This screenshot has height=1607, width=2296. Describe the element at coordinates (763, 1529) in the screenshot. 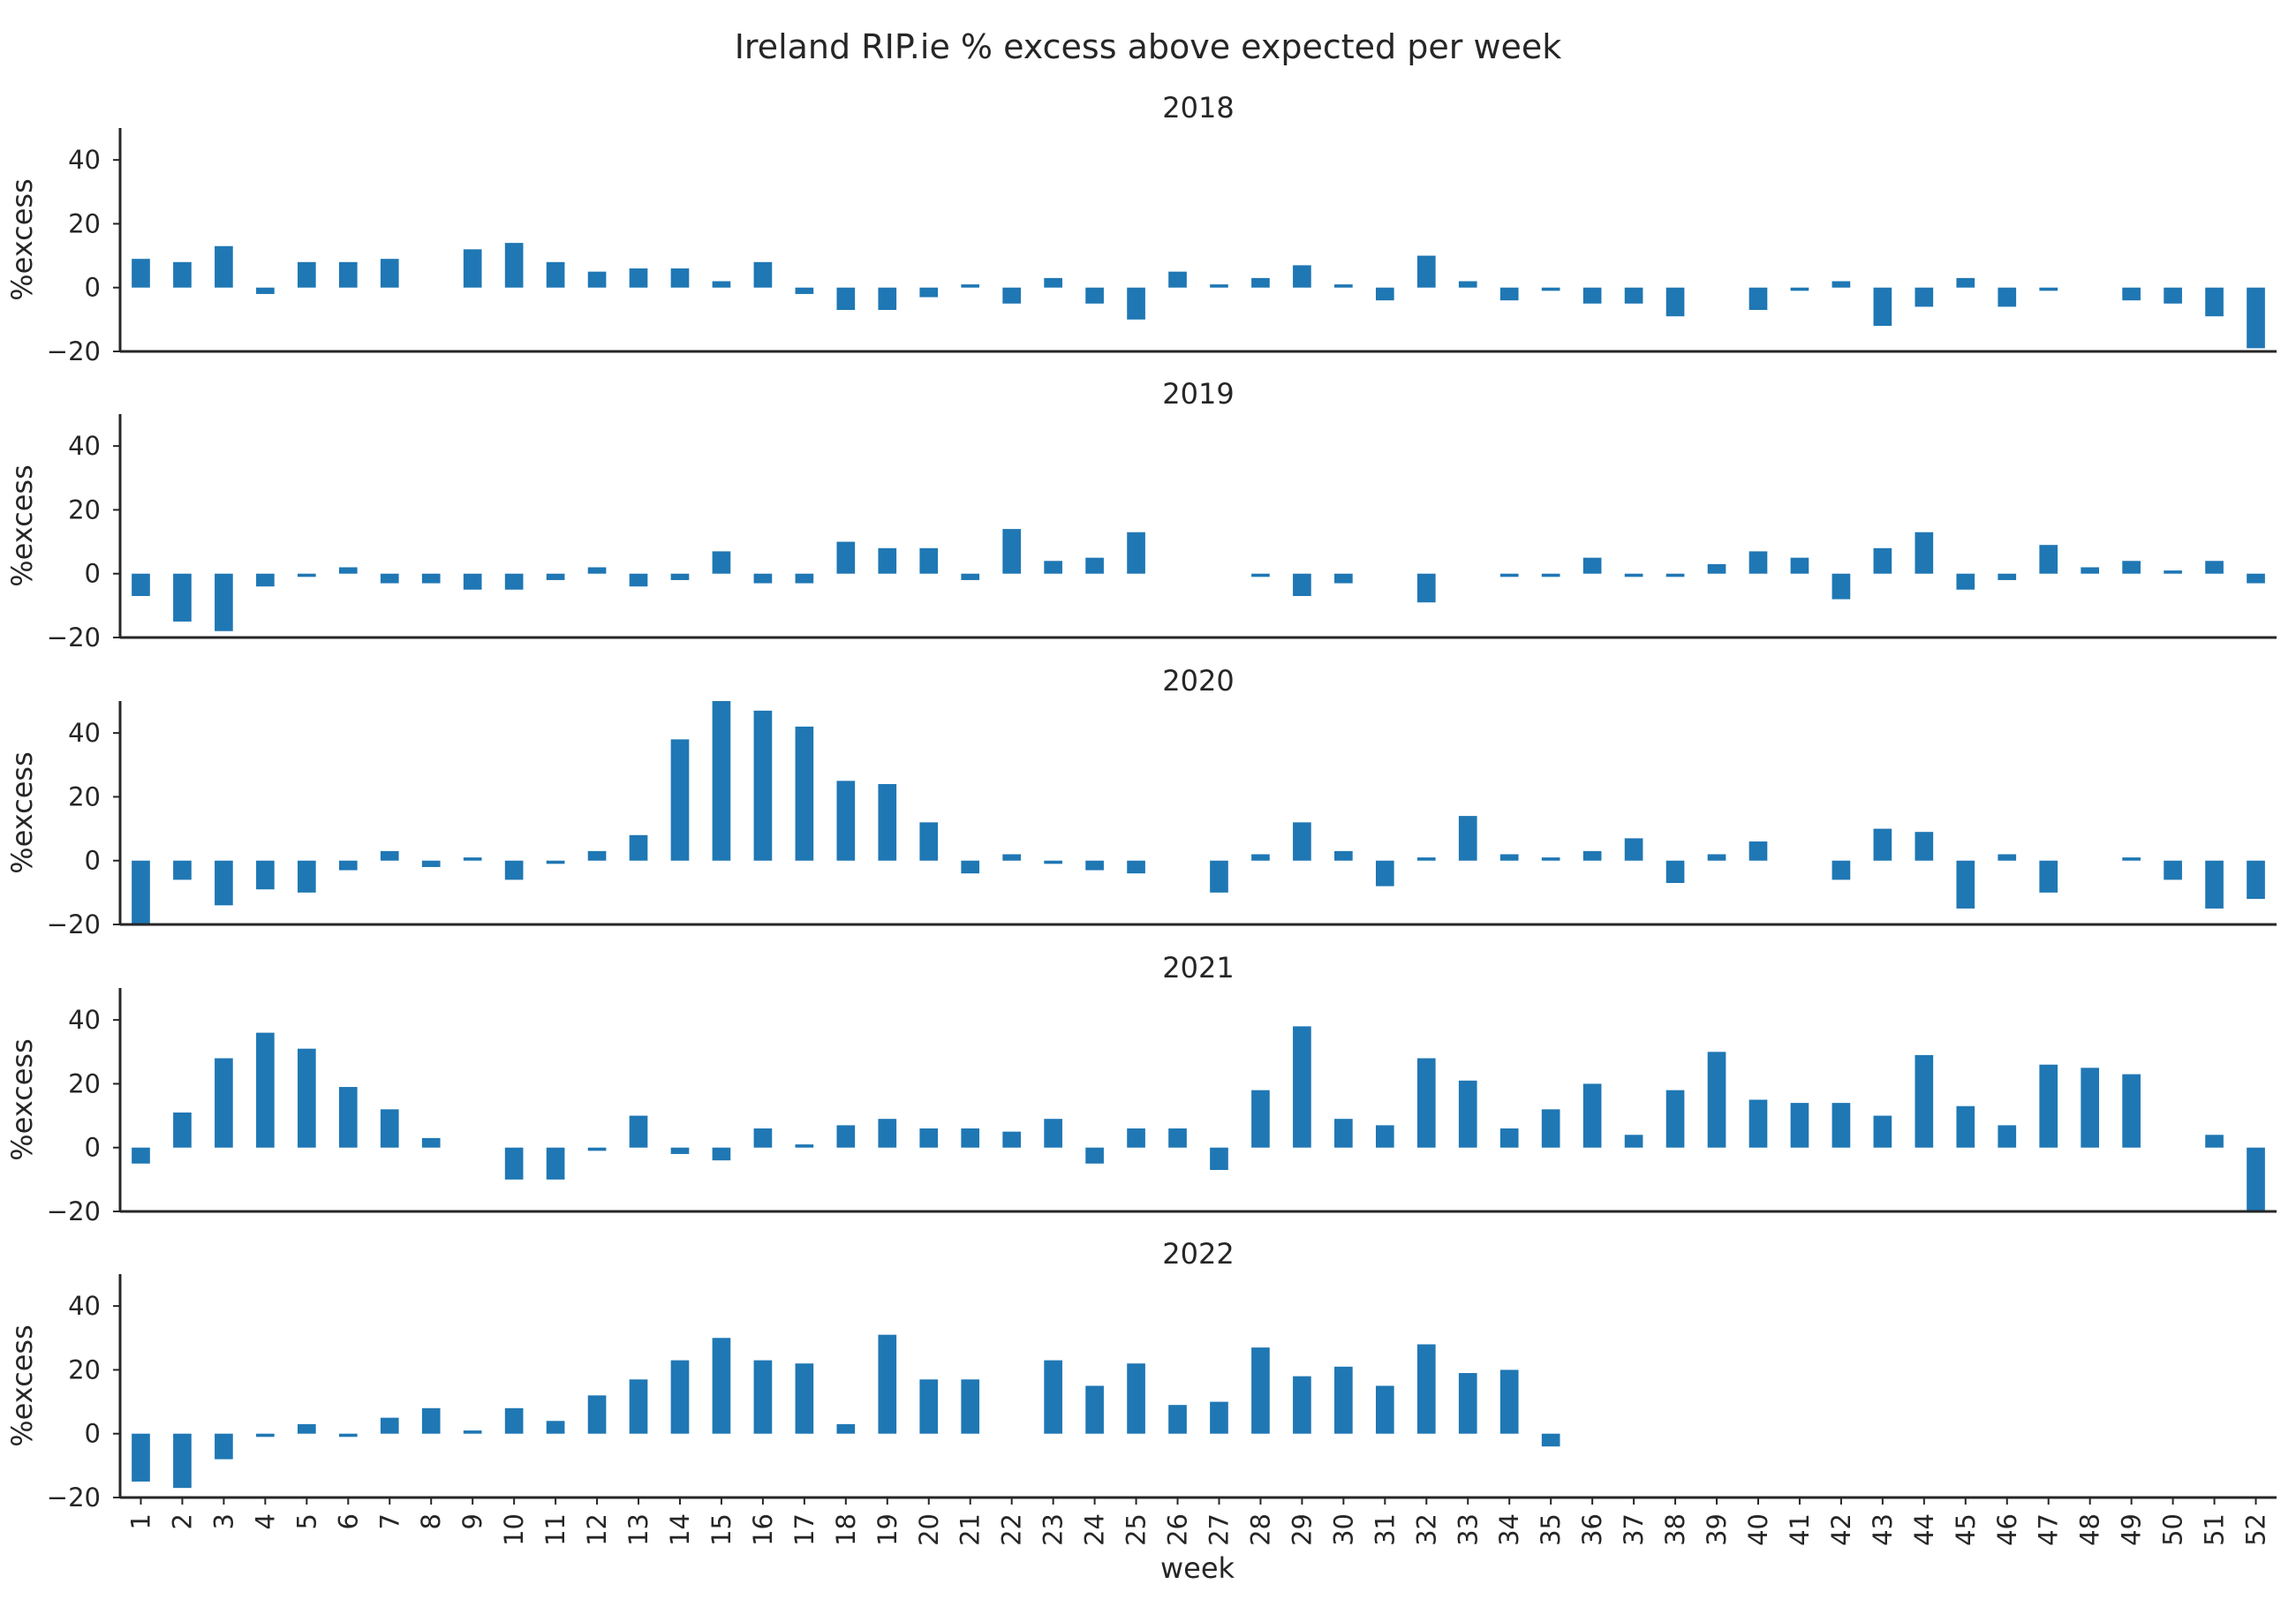

I see `x-tick-label: 16` at that location.